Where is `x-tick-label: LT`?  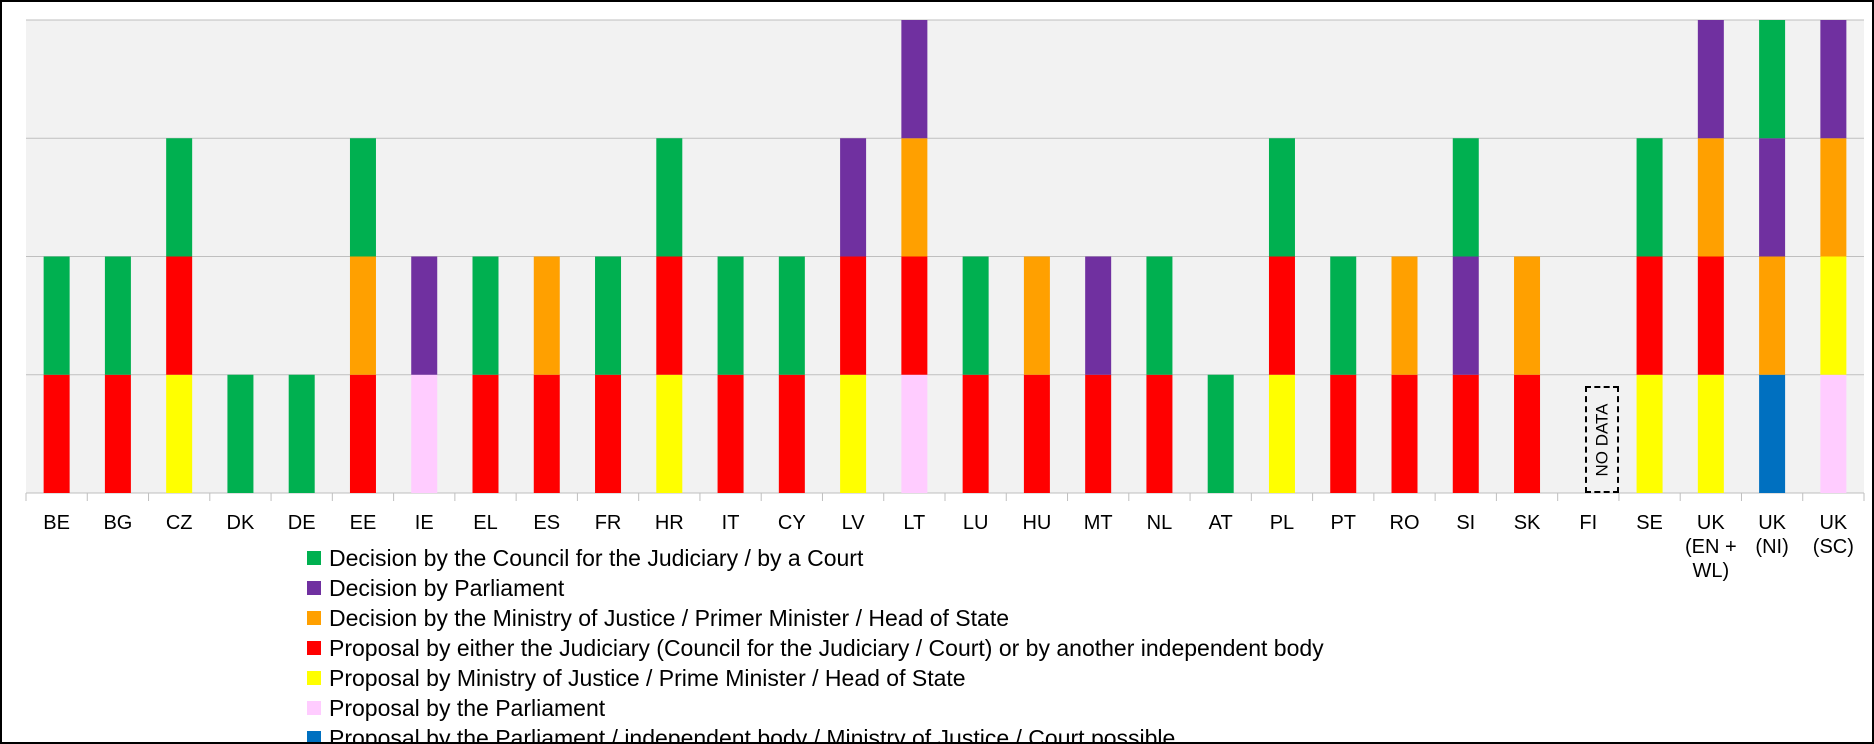
x-tick-label: LT is located at coordinates (914, 523).